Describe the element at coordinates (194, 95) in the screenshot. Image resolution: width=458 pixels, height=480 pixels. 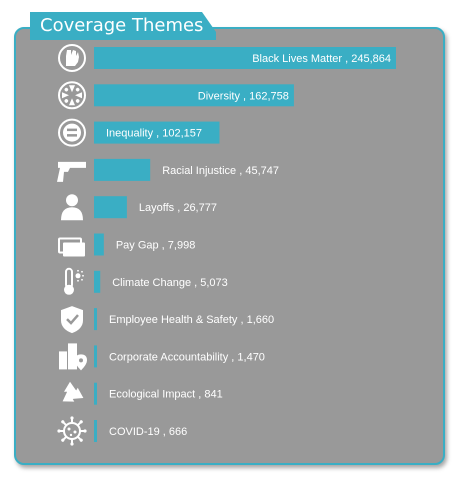
I see `bar-diversity` at that location.